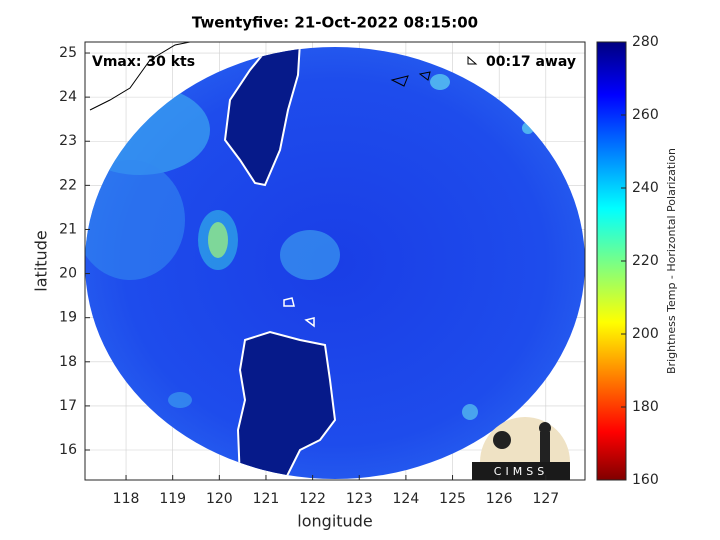  What do you see at coordinates (68, 318) in the screenshot?
I see `y-tick-label: 19` at bounding box center [68, 318].